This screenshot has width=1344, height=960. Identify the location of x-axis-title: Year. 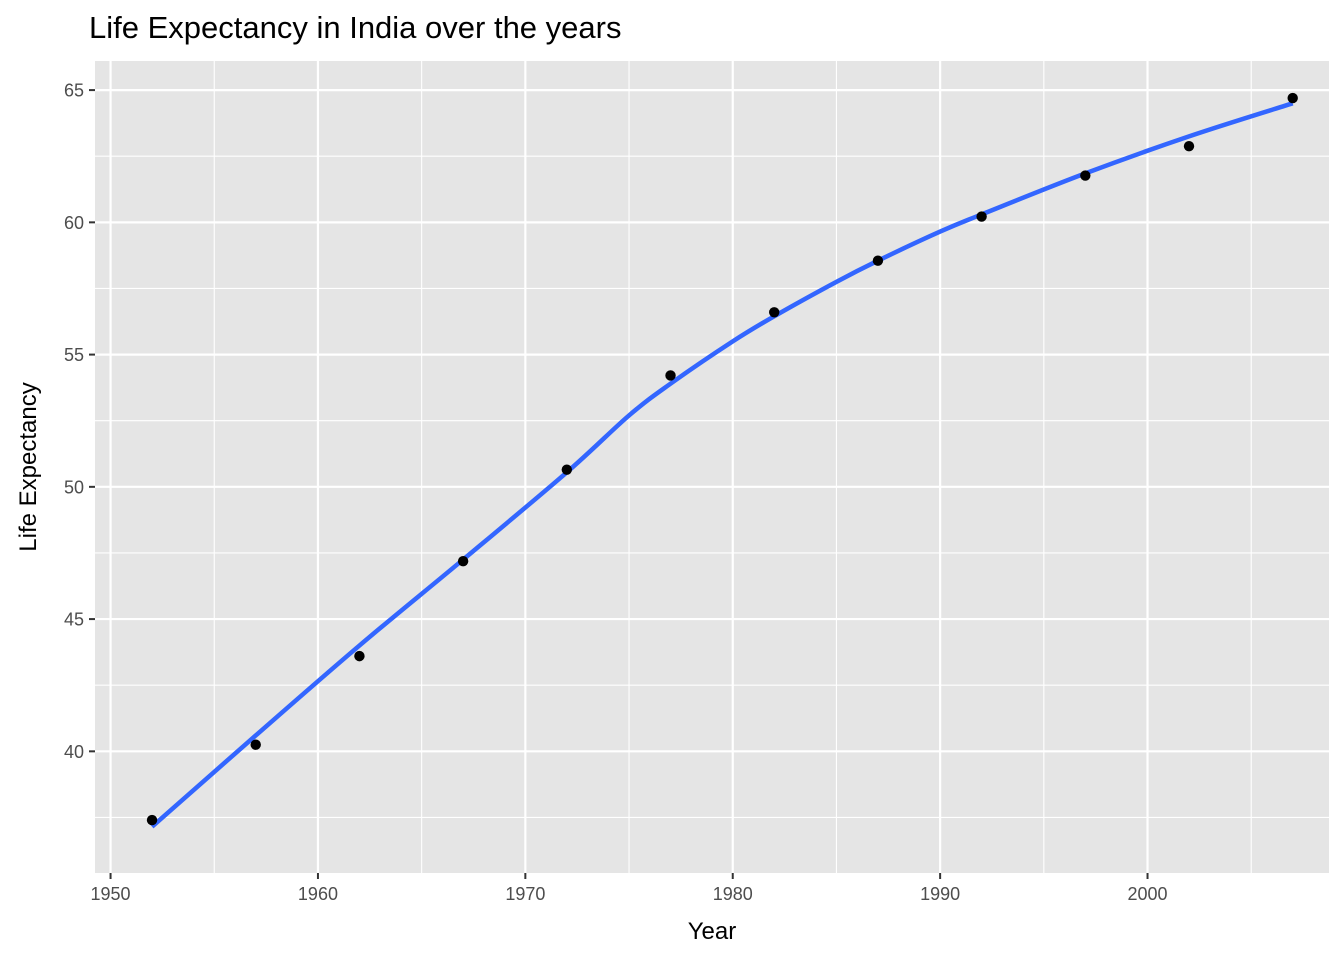
(712, 931).